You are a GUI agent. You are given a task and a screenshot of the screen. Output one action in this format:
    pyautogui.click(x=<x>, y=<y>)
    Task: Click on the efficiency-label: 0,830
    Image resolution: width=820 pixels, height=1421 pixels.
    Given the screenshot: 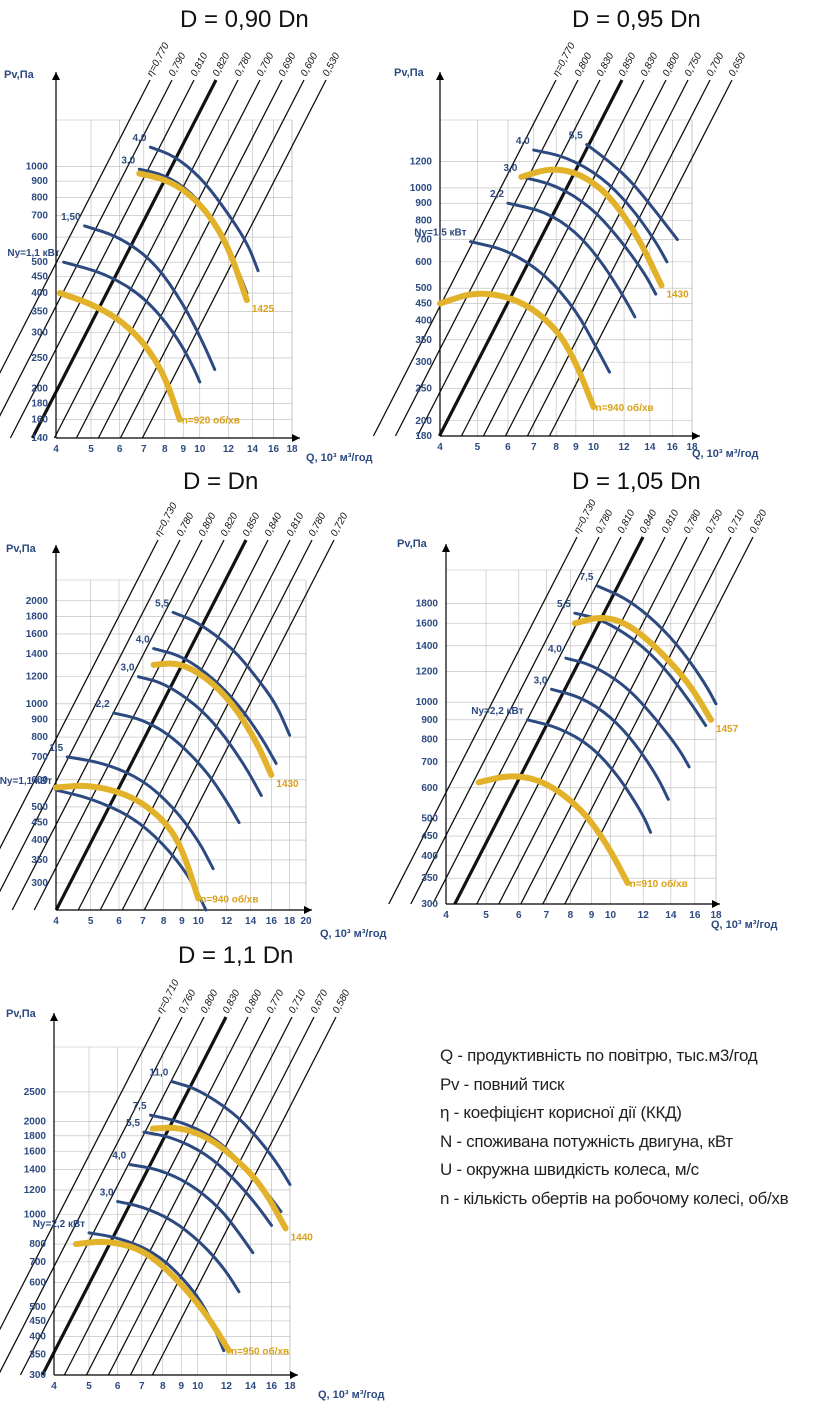 What is the action you would take?
    pyautogui.click(x=606, y=65)
    